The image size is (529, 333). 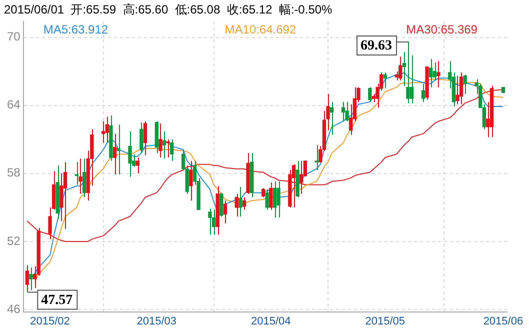 What do you see at coordinates (75, 29) in the screenshot?
I see `text: MA5:63.912` at bounding box center [75, 29].